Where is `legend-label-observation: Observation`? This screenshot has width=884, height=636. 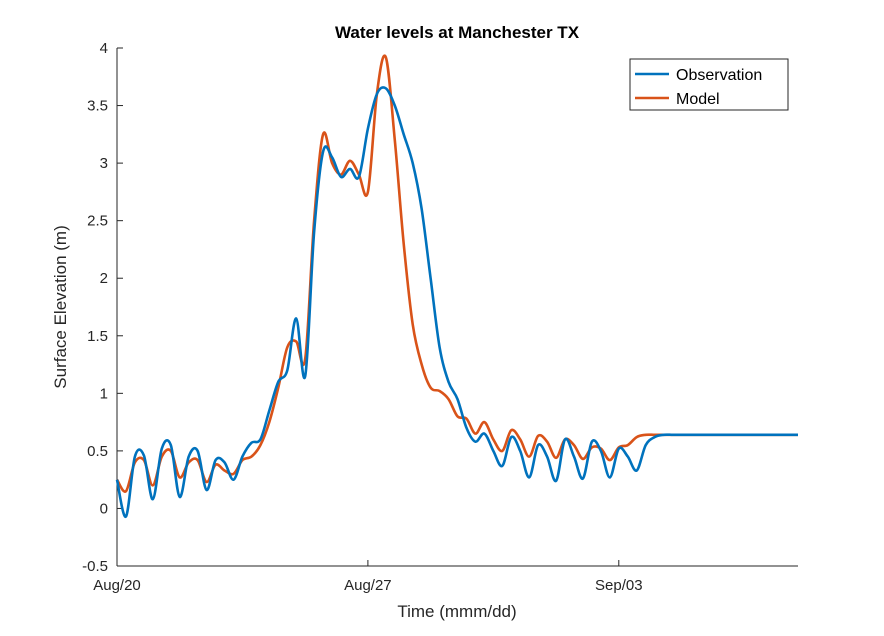
legend-label-observation: Observation is located at coordinates (719, 75).